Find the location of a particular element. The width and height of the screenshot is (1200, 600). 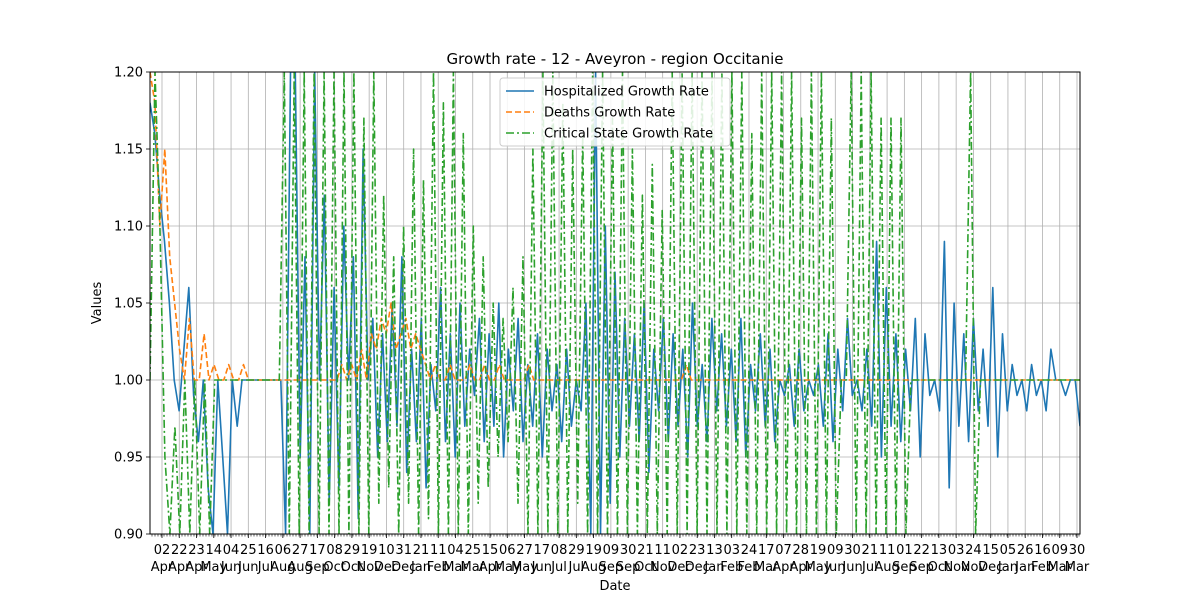

x-tick-day-label: 05 is located at coordinates (1008, 550).